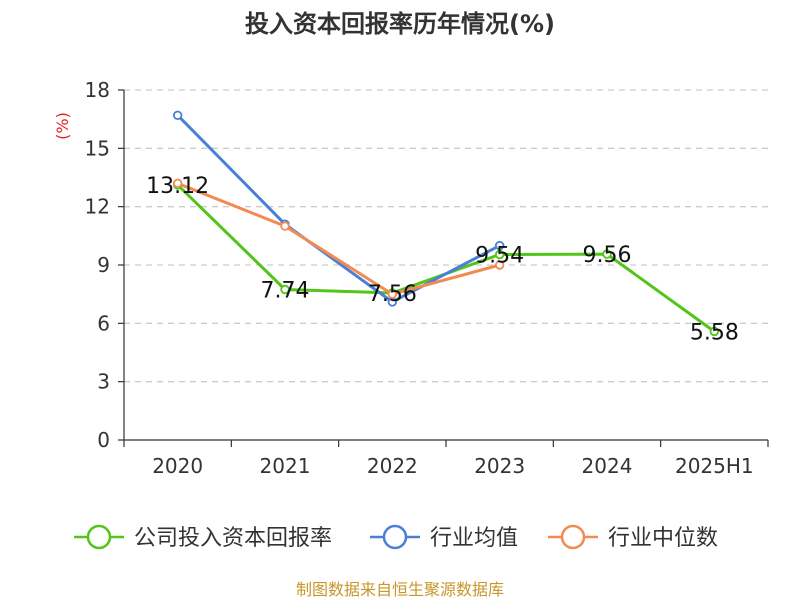 The width and height of the screenshot is (800, 600). What do you see at coordinates (97, 90) in the screenshot?
I see `y-tick-label: 18` at bounding box center [97, 90].